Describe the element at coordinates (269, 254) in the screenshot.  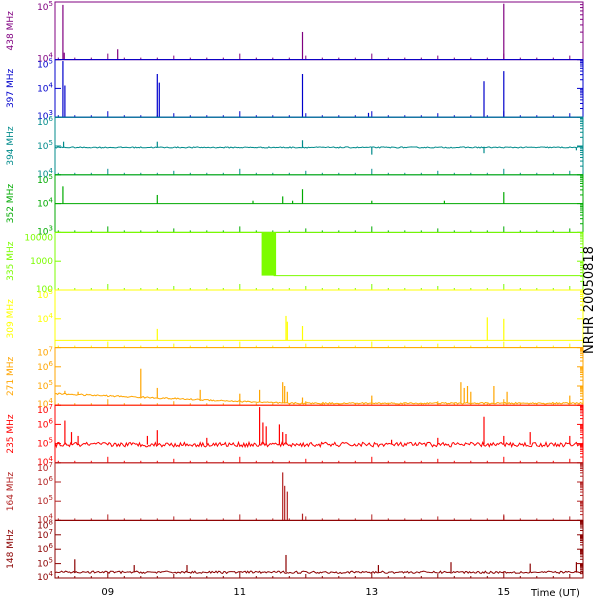
I see `burst-block` at that location.